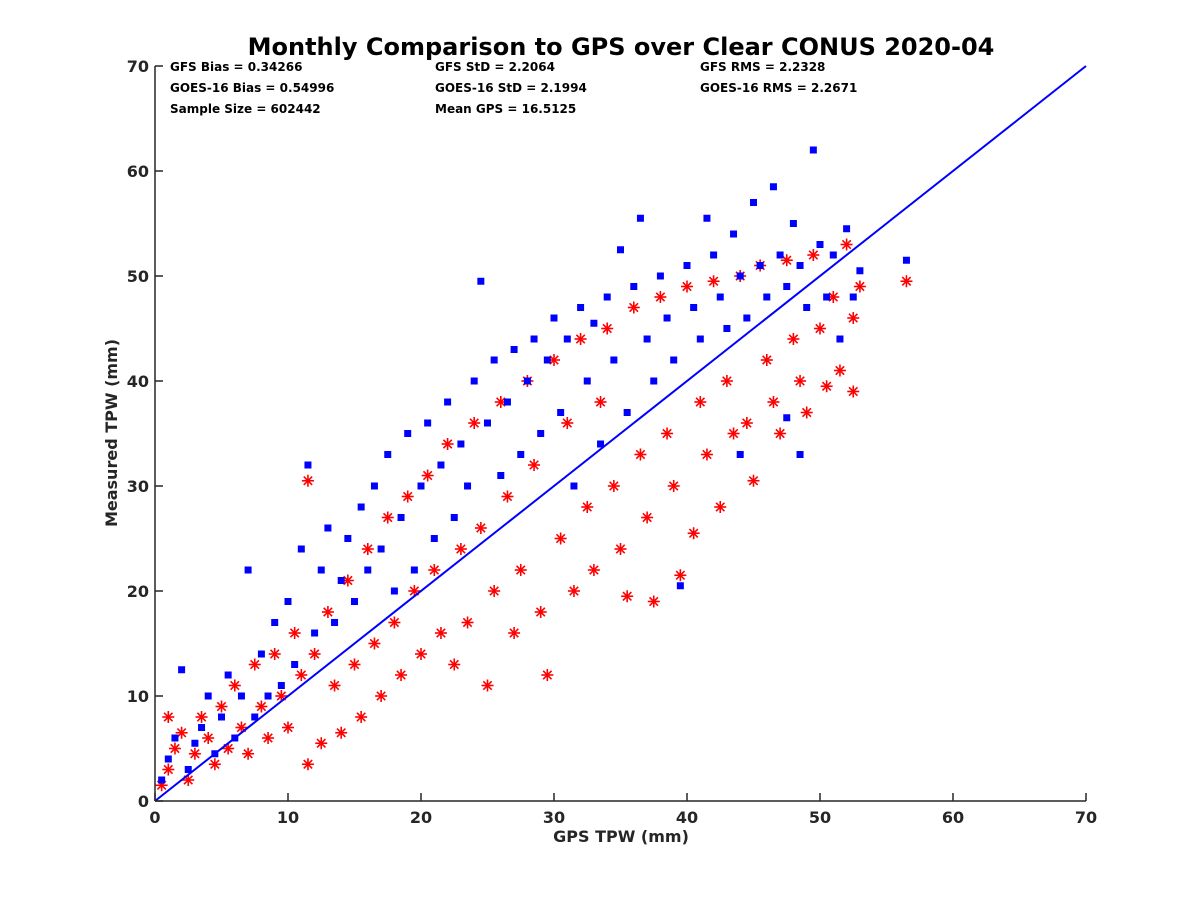 The height and width of the screenshot is (900, 1200). What do you see at coordinates (138, 696) in the screenshot?
I see `y-tick-label-1: 10` at bounding box center [138, 696].